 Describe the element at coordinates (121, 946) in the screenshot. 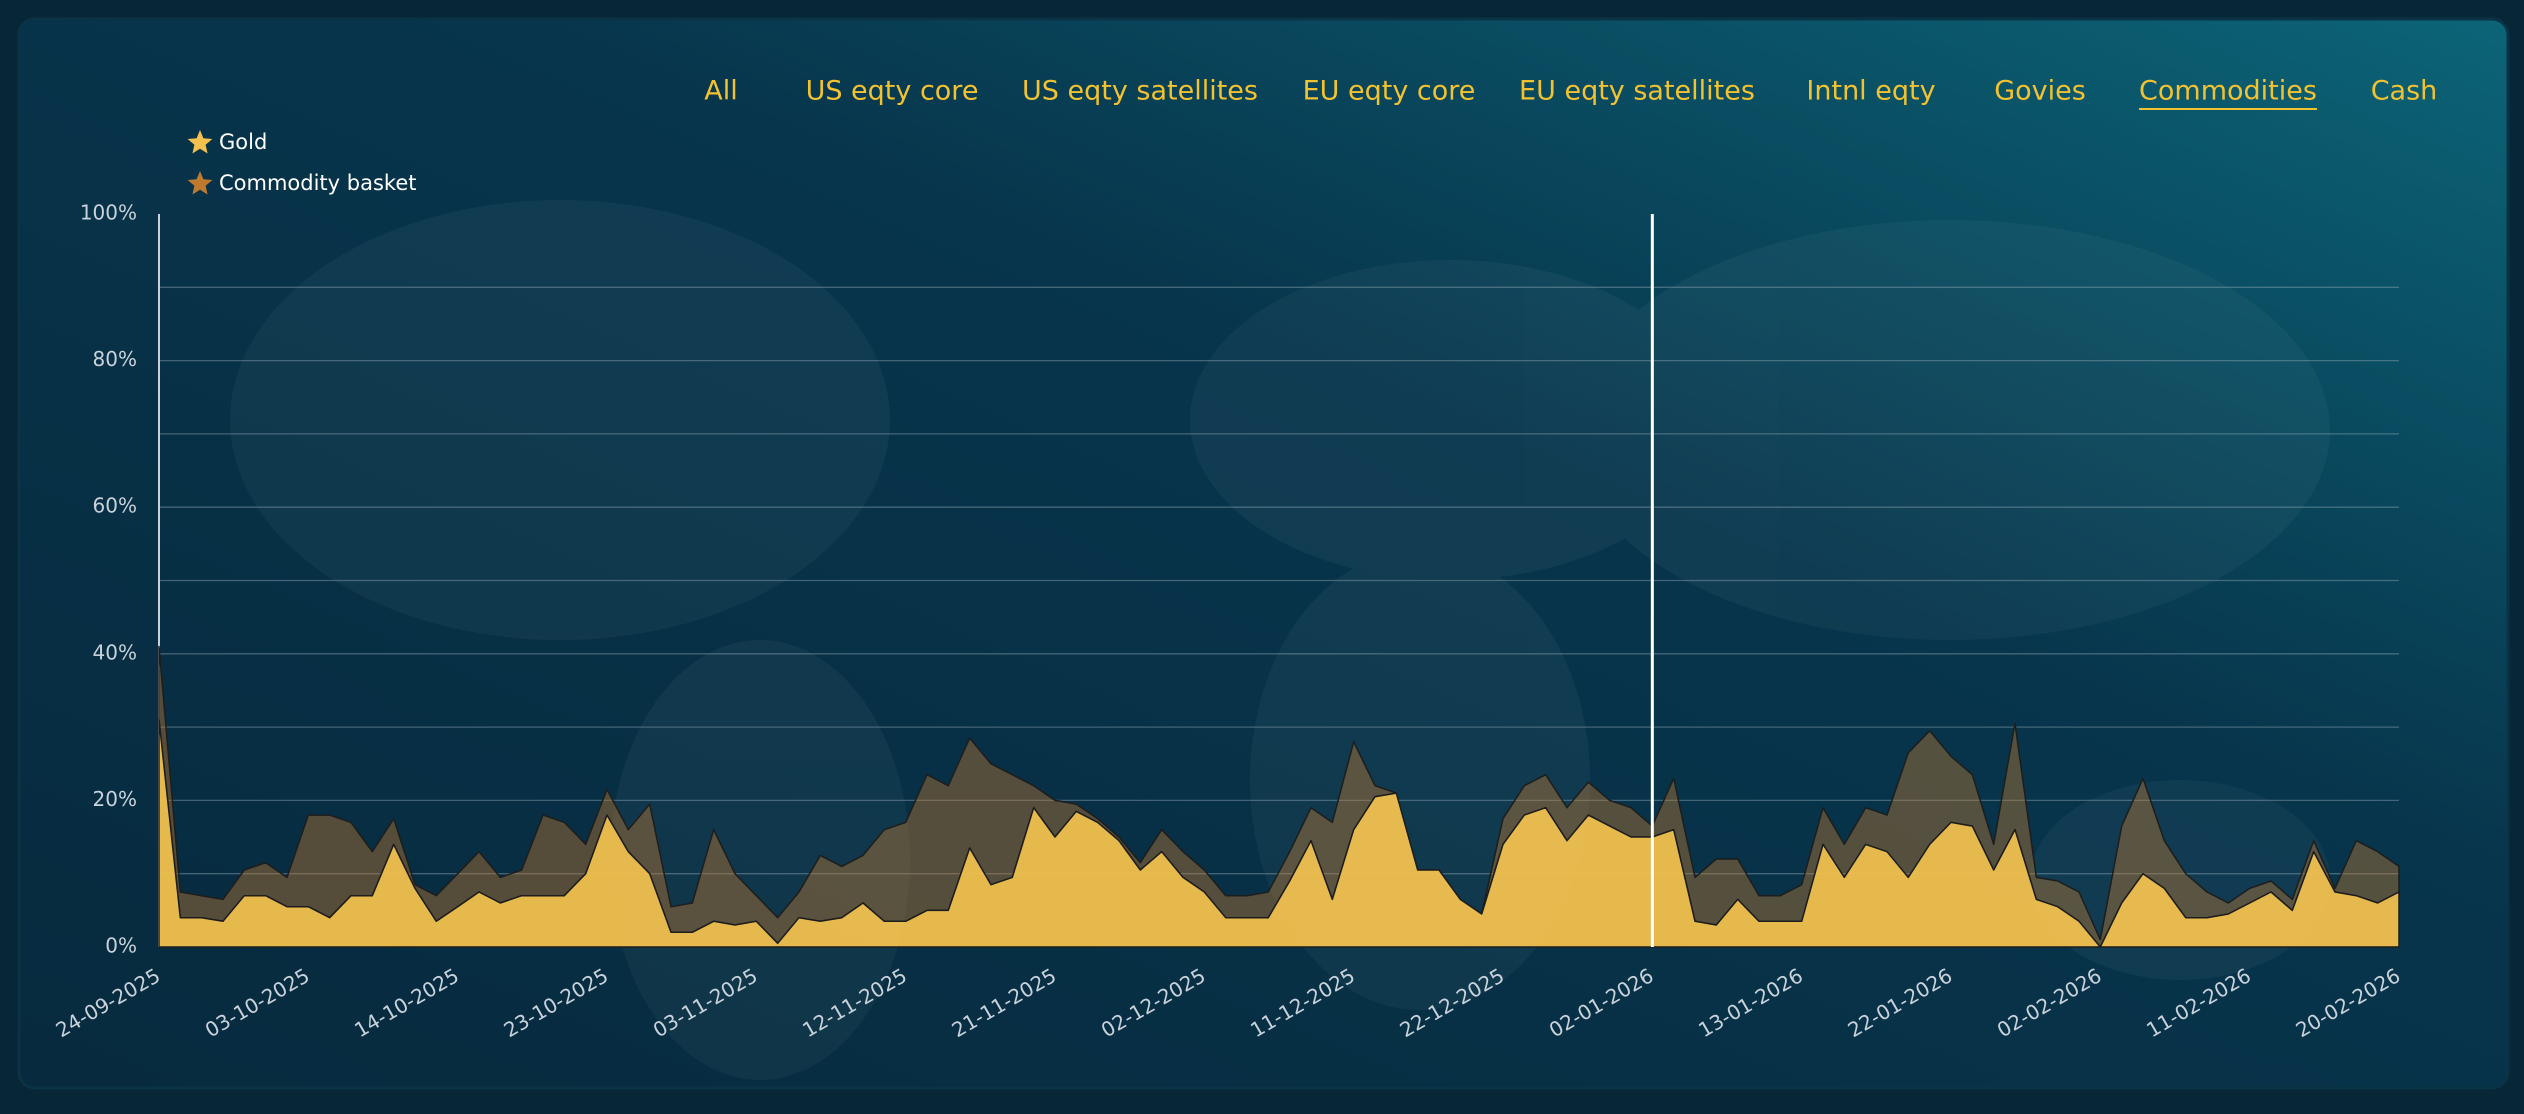

I see `y-tick-label: 0%` at that location.